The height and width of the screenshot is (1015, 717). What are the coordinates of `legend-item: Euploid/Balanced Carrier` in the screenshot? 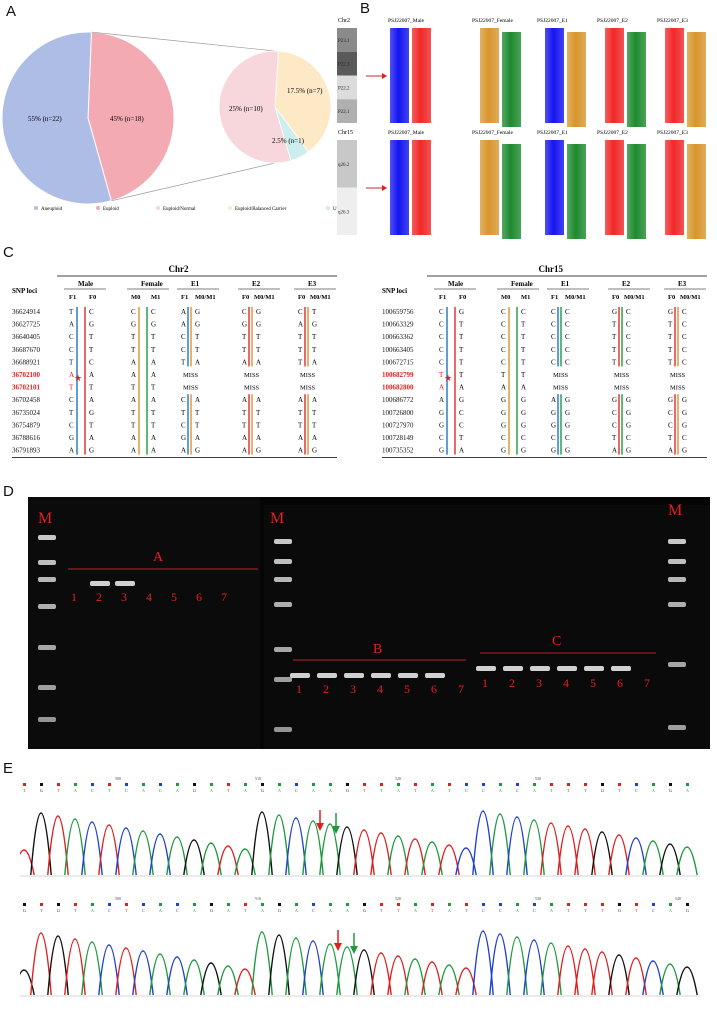 It's located at (261, 209).